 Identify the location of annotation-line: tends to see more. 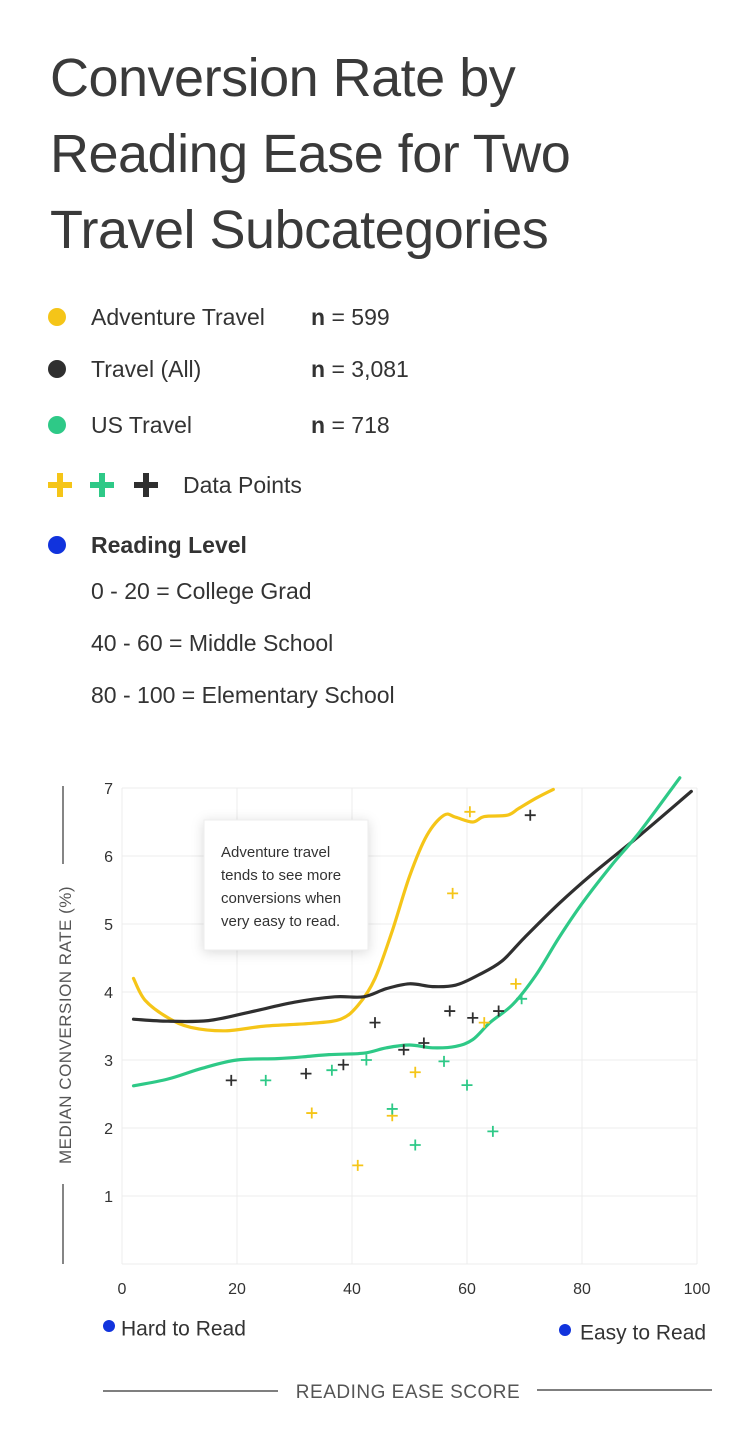
(281, 875).